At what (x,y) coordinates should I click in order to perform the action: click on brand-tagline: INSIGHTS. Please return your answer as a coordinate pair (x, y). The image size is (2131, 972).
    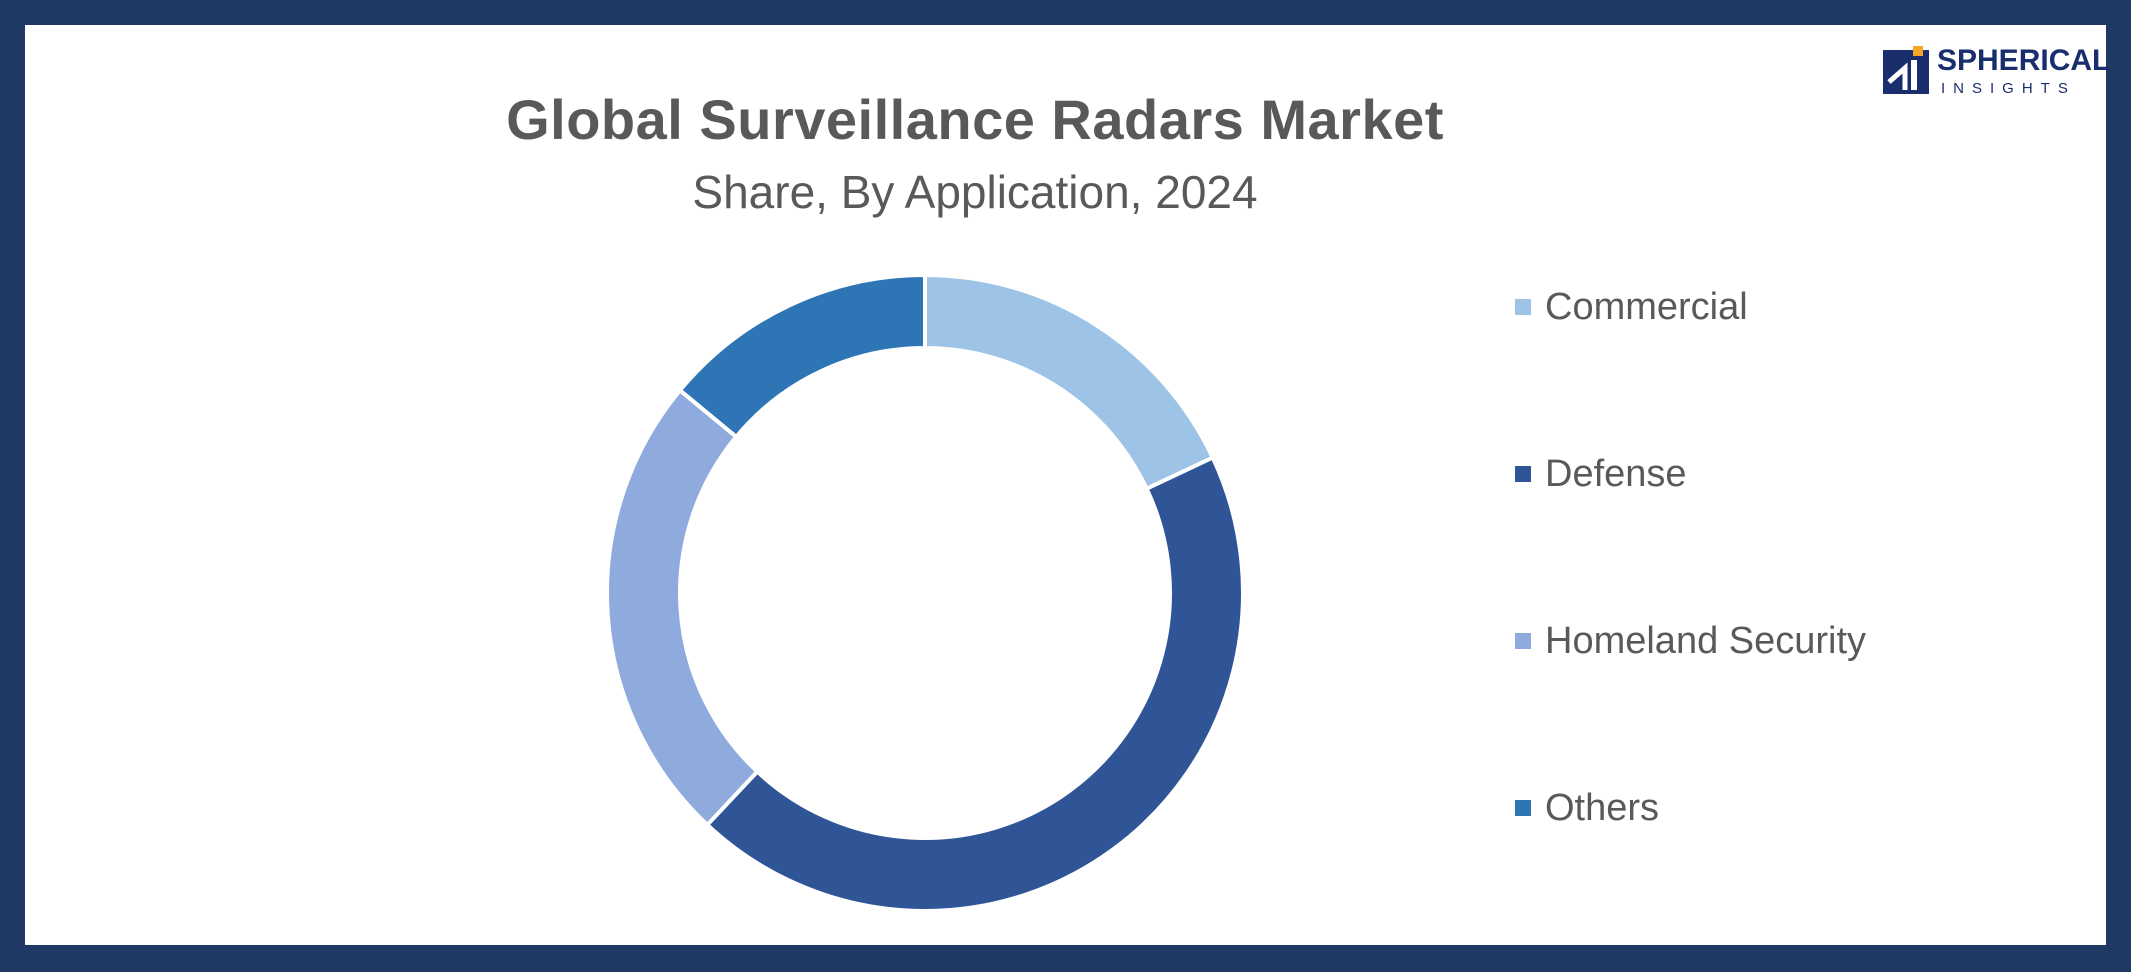
    Looking at the image, I should click on (2008, 88).